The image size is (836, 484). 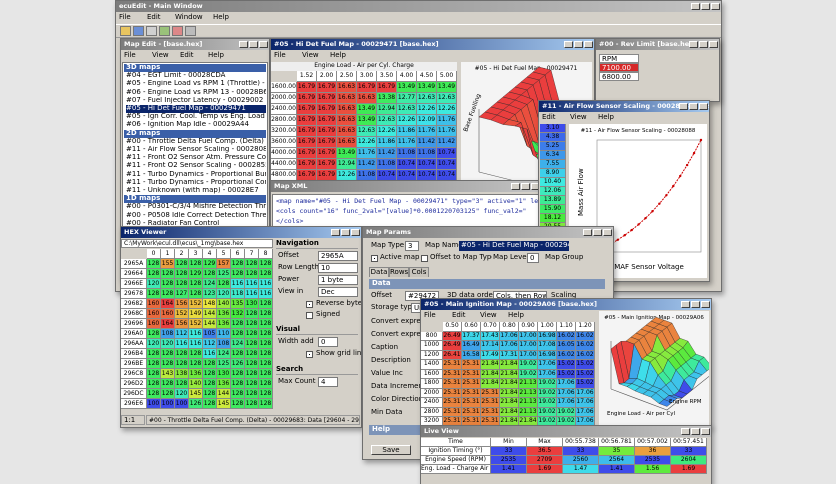 What do you see at coordinates (447, 164) in the screenshot?
I see `data-cell: 10.74` at bounding box center [447, 164].